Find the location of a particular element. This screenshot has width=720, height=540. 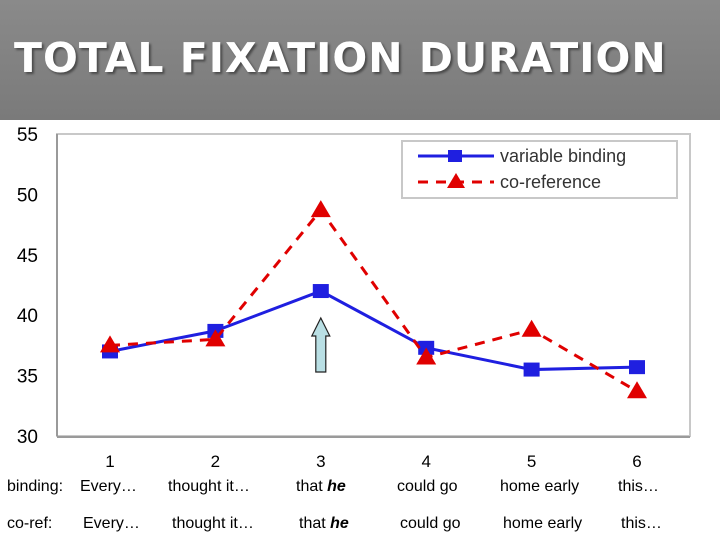

chart-legend: variable binding co-reference is located at coordinates (539, 169).